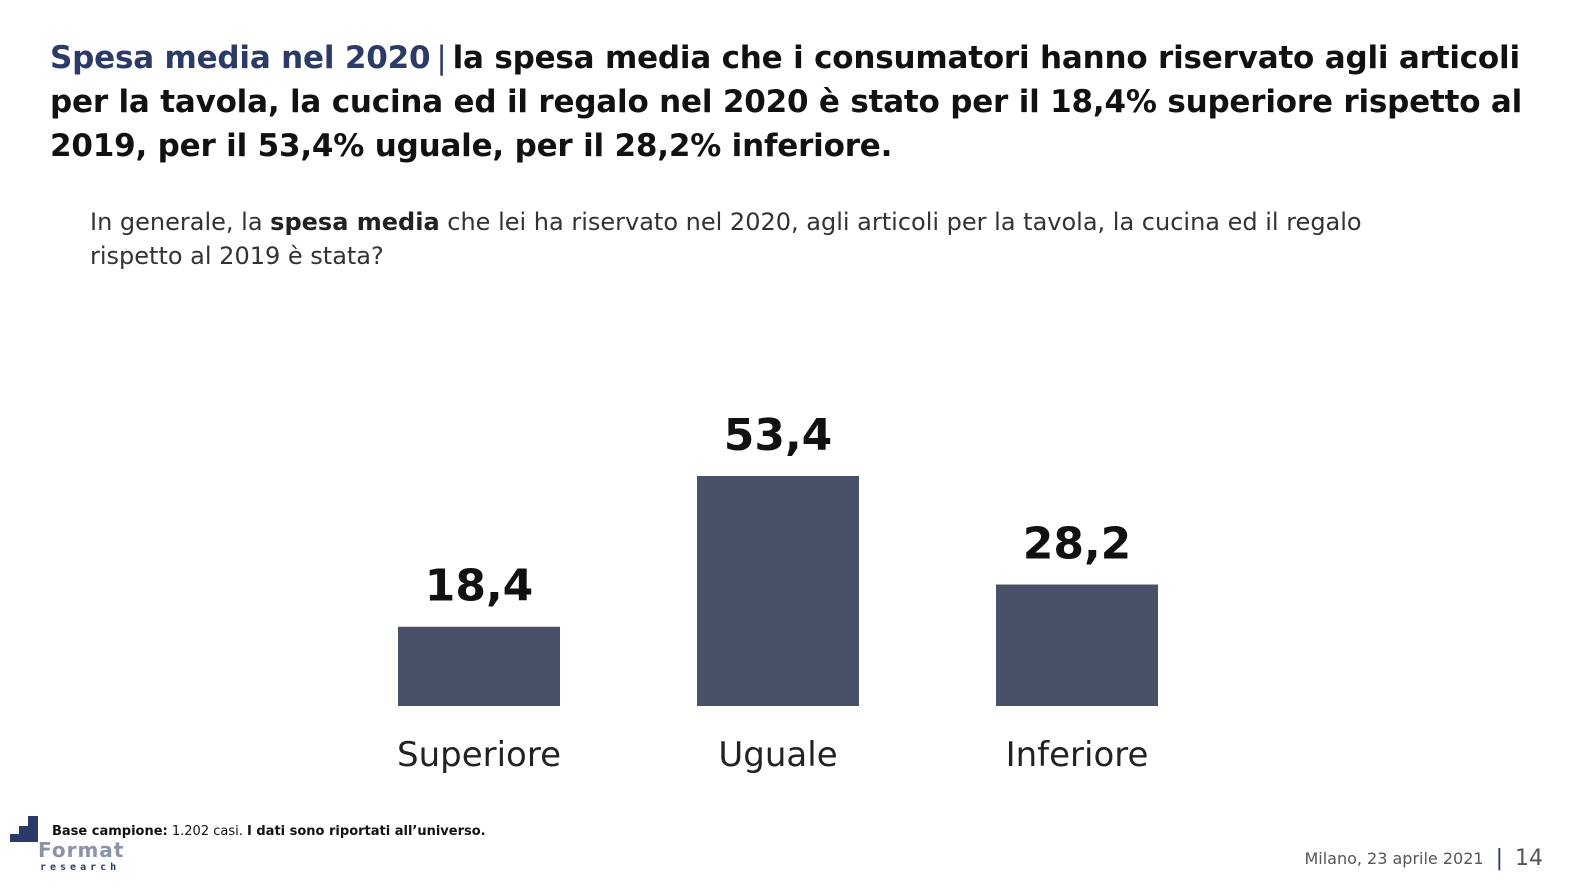  I want to click on bar-uguale, so click(778, 591).